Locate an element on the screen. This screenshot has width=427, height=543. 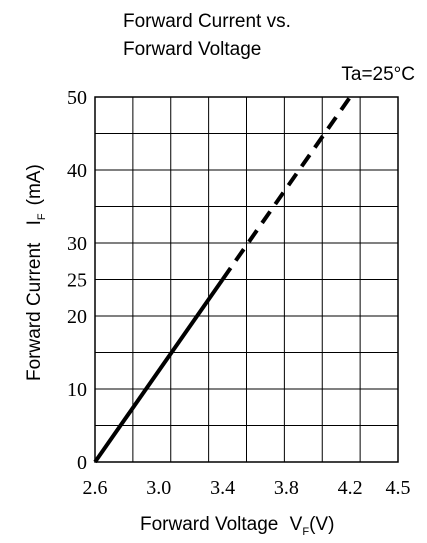
y-tick-label: 30 is located at coordinates (77, 244).